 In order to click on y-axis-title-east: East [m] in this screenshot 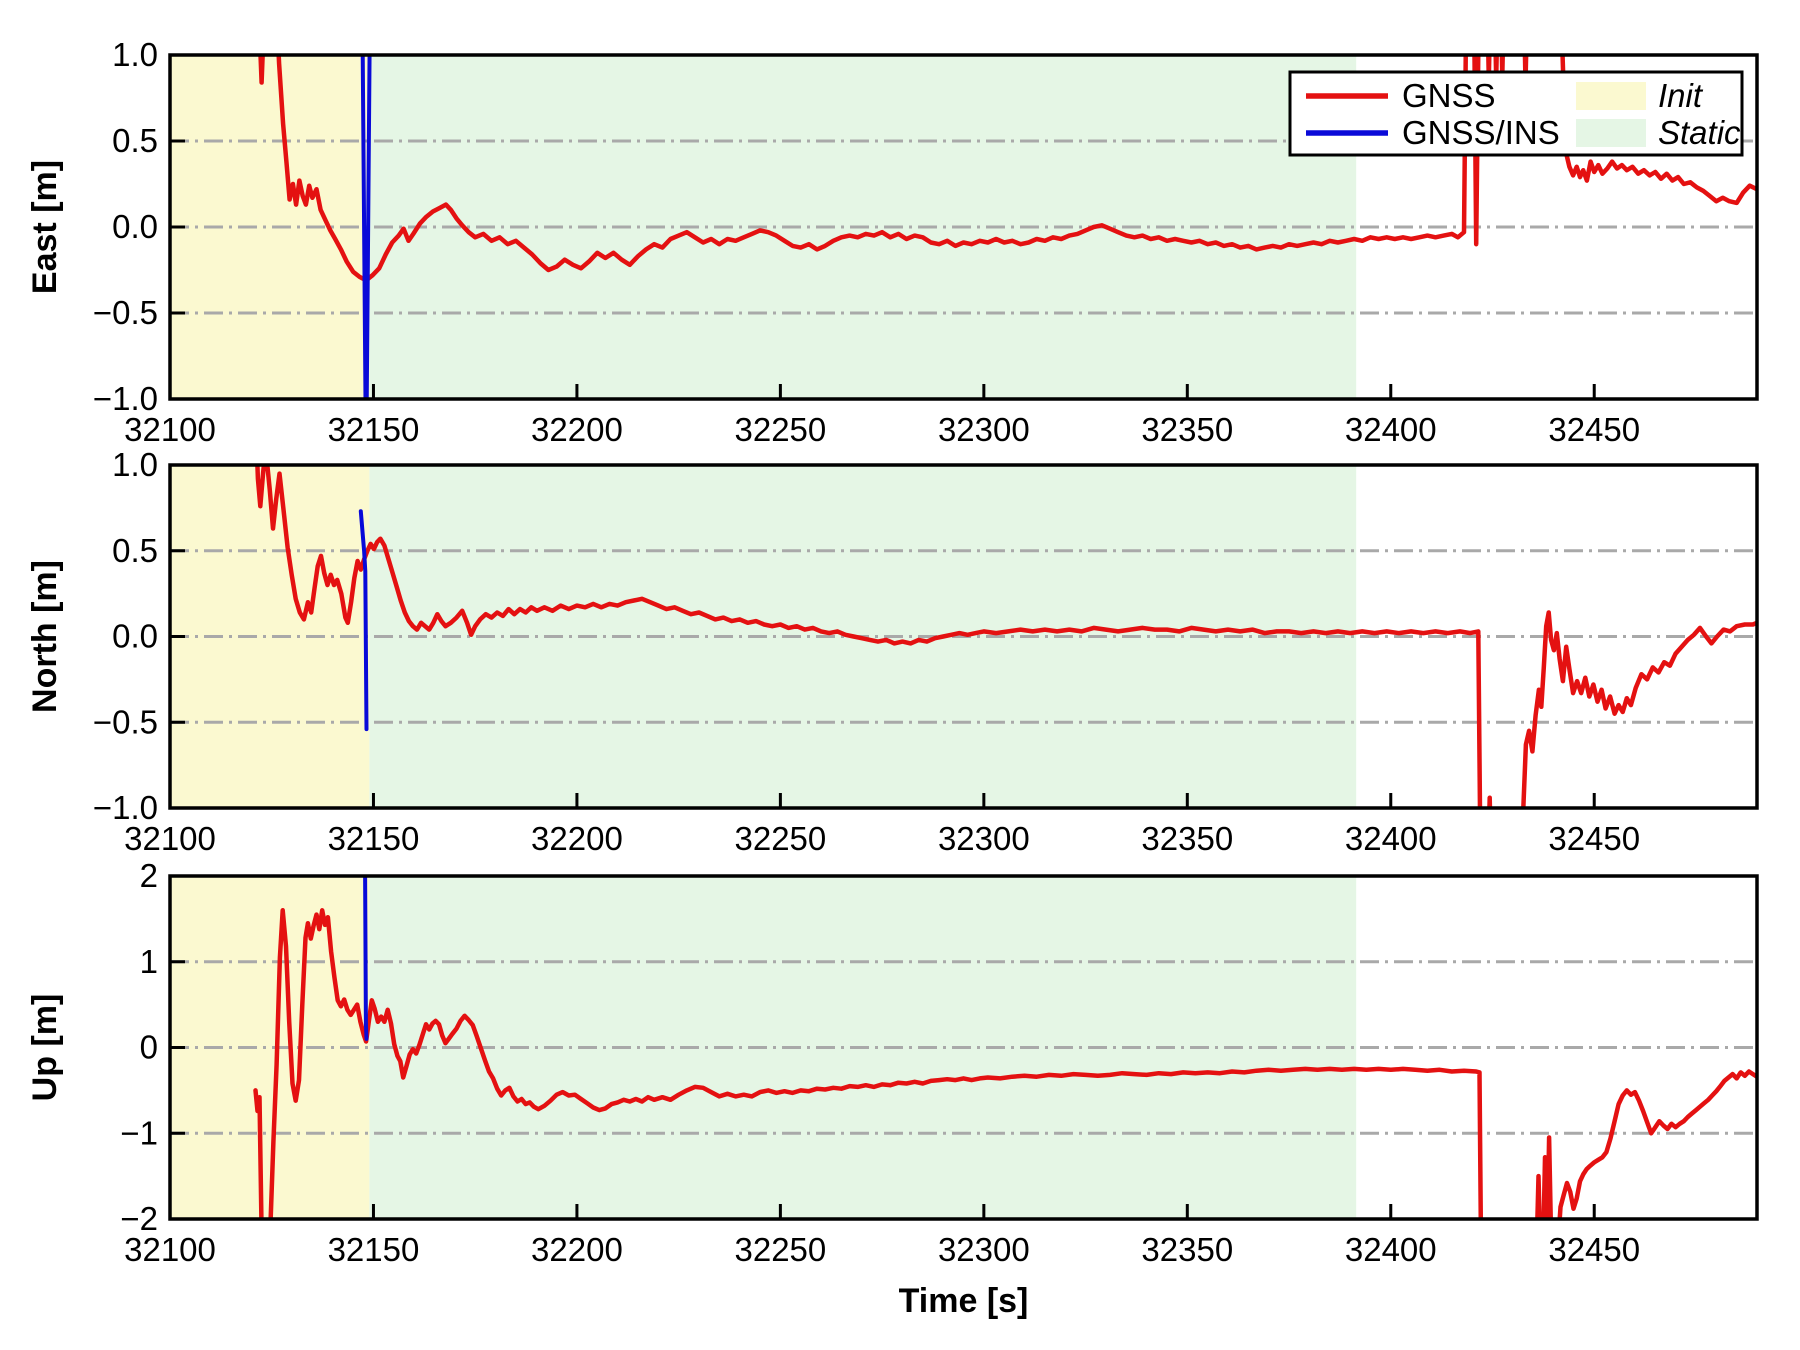, I will do `click(45, 227)`.